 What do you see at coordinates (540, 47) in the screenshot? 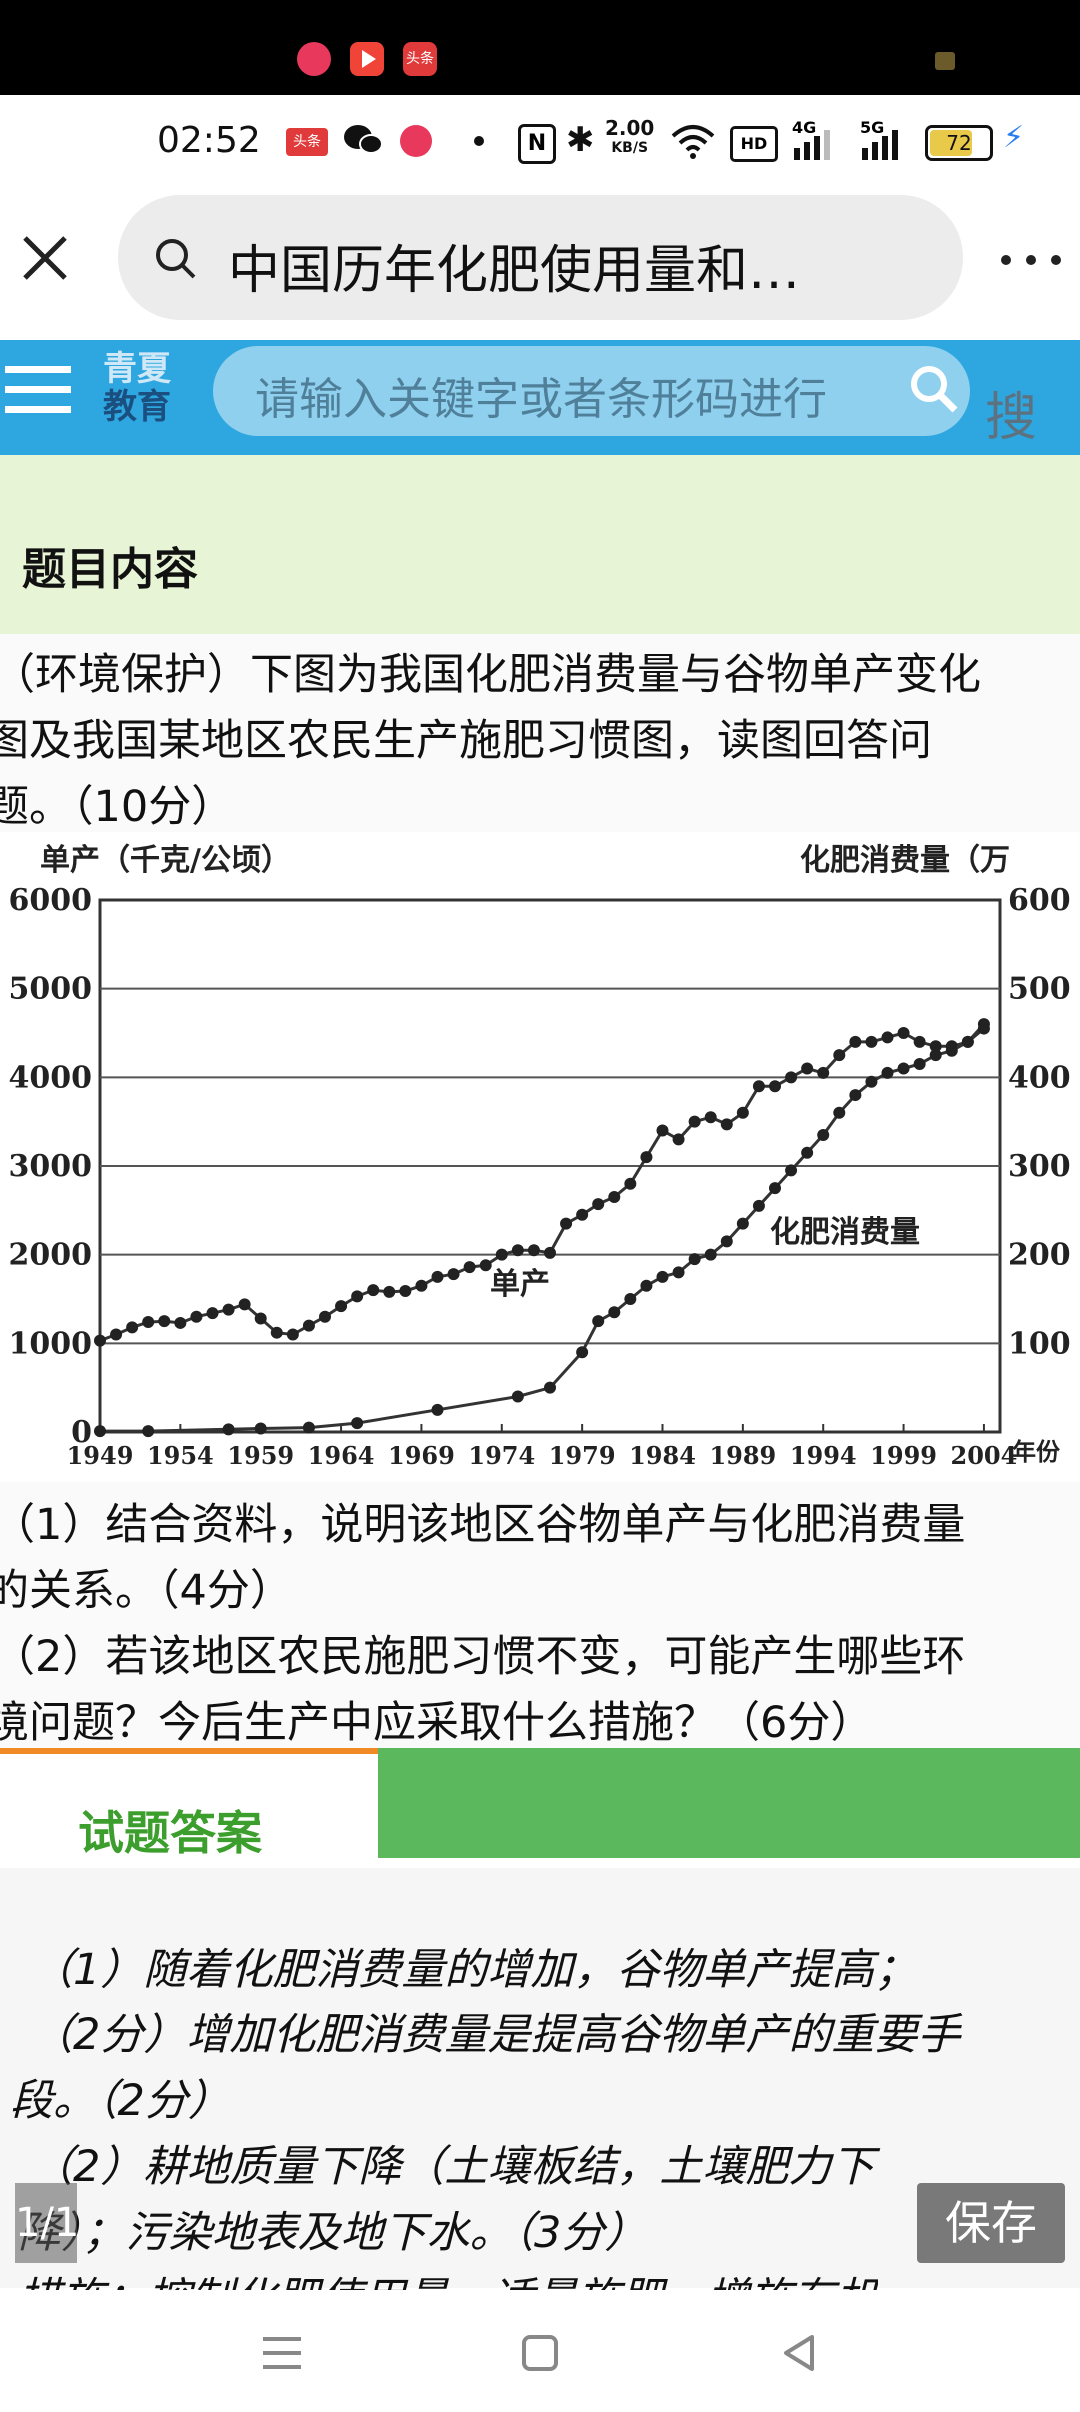
I see `top-black-bar: 头条` at bounding box center [540, 47].